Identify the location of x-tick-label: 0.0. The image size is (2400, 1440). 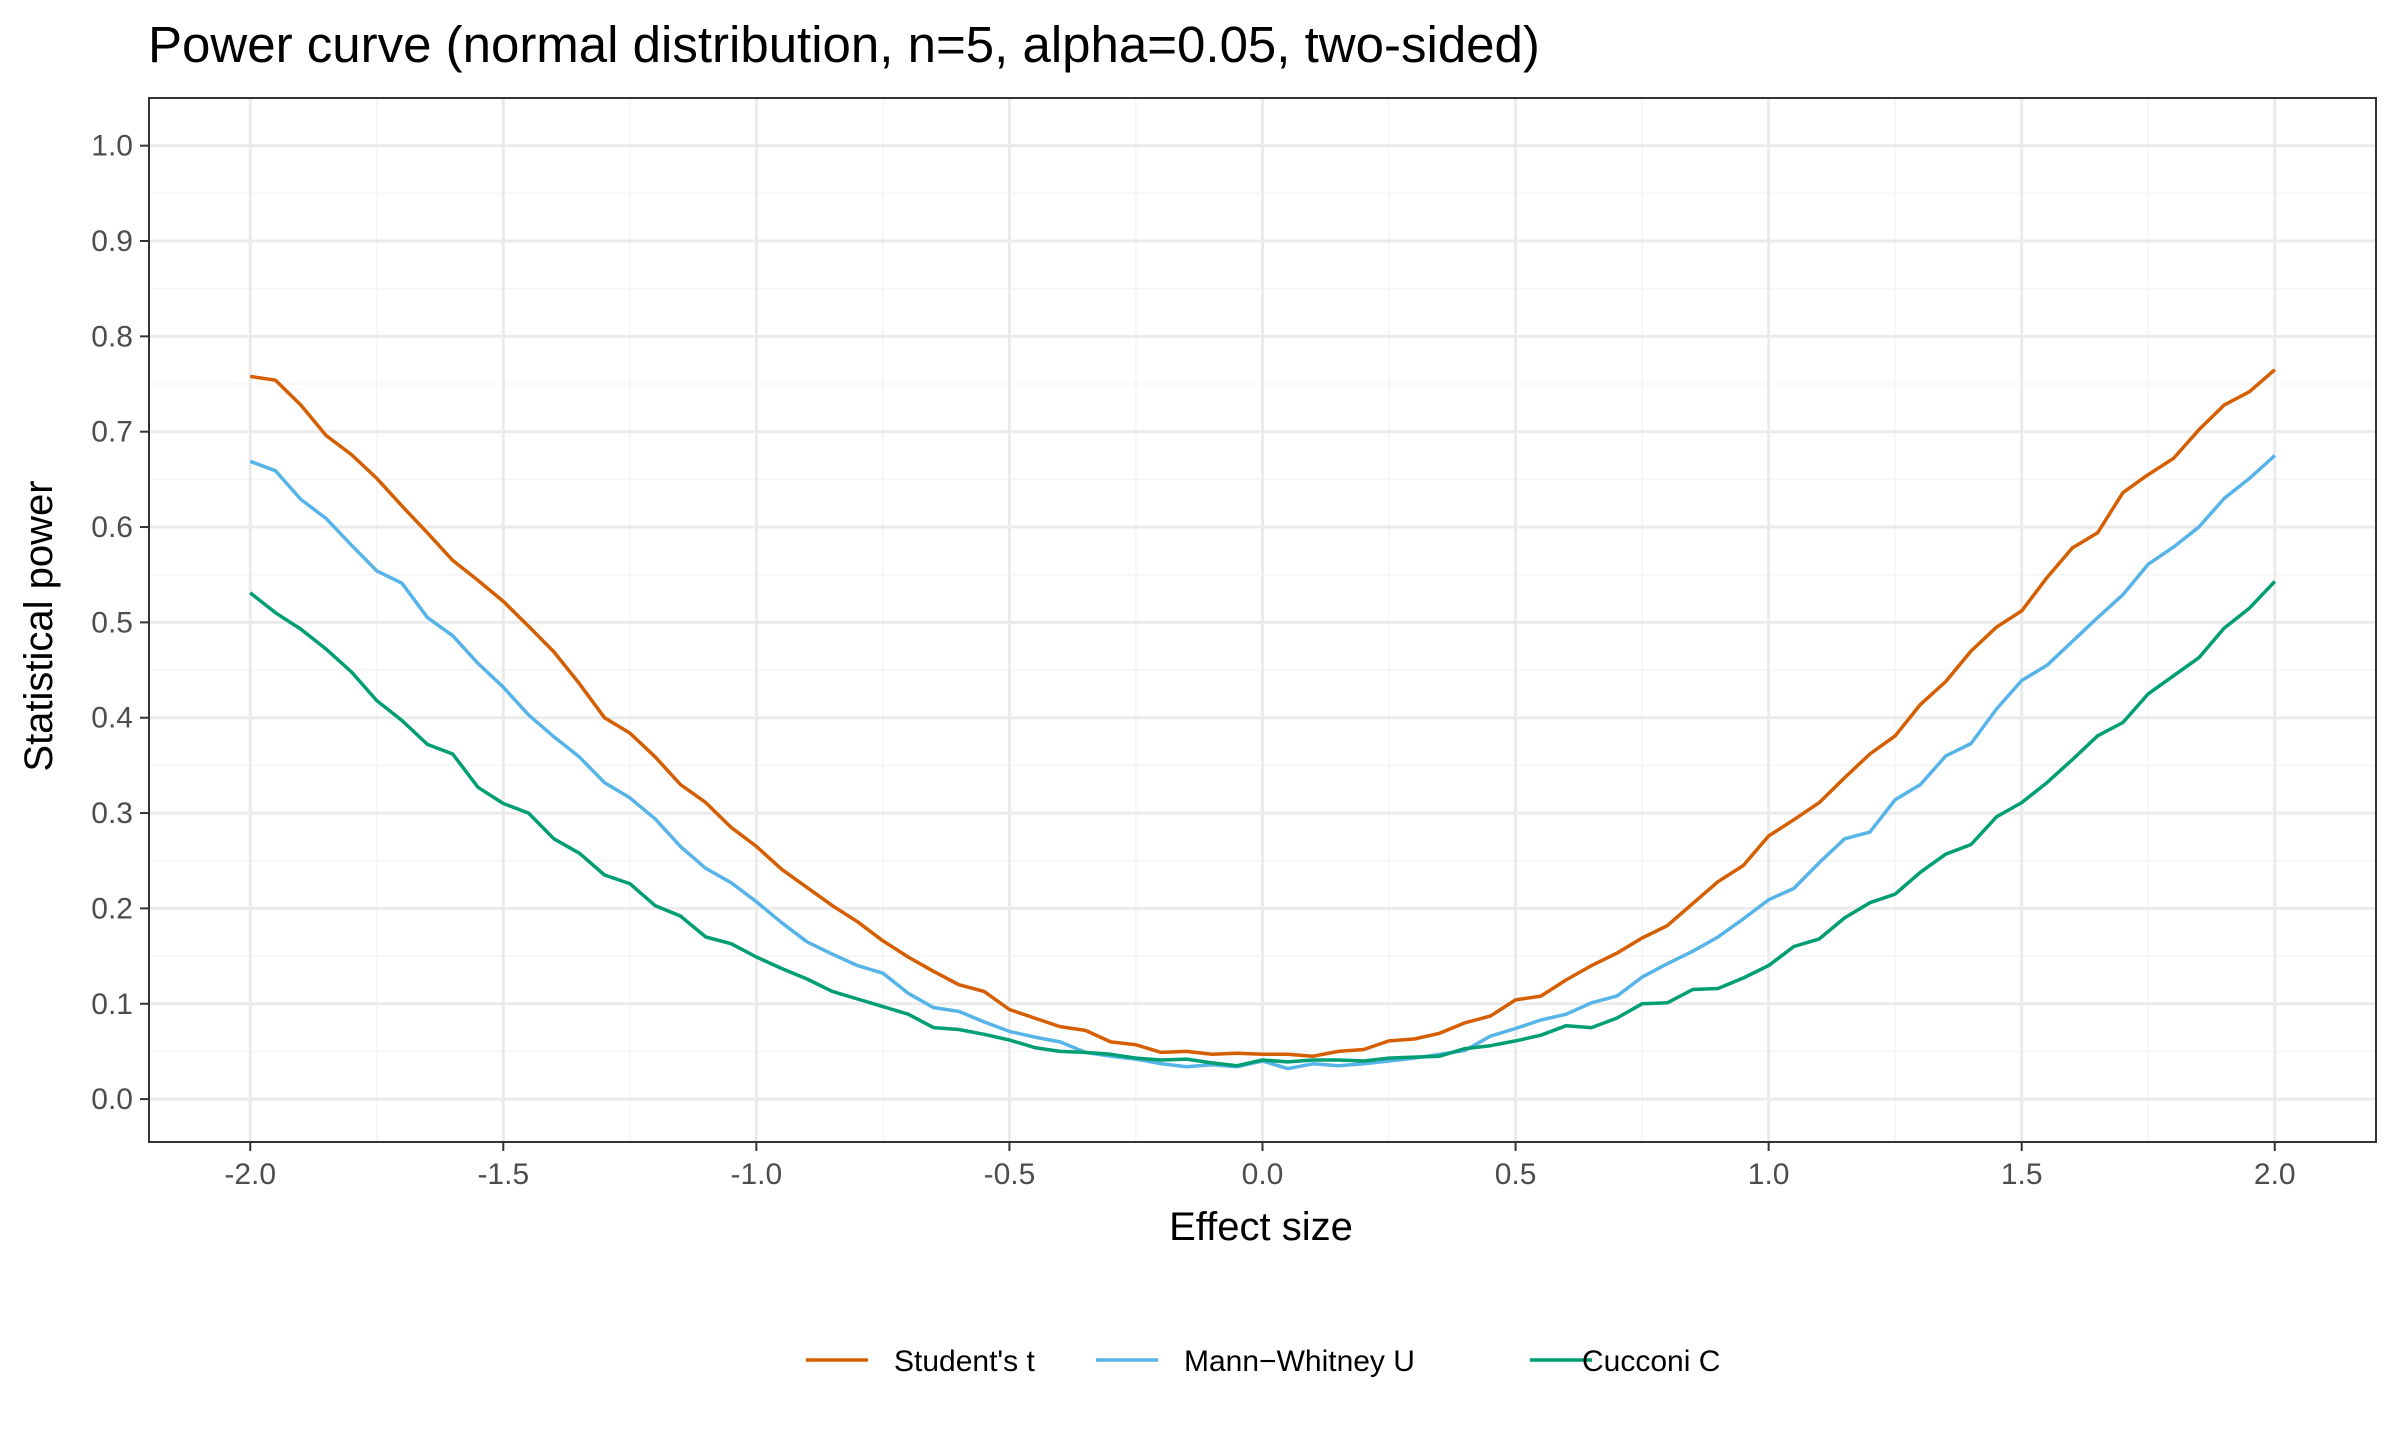
(1263, 1174).